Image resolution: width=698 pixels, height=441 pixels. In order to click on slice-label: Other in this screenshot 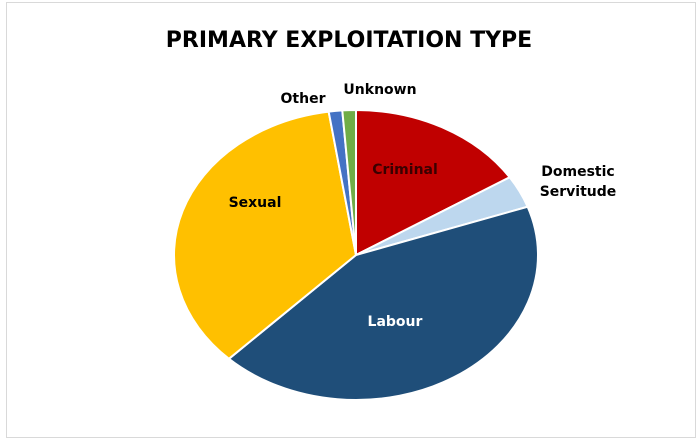, I will do `click(303, 99)`.